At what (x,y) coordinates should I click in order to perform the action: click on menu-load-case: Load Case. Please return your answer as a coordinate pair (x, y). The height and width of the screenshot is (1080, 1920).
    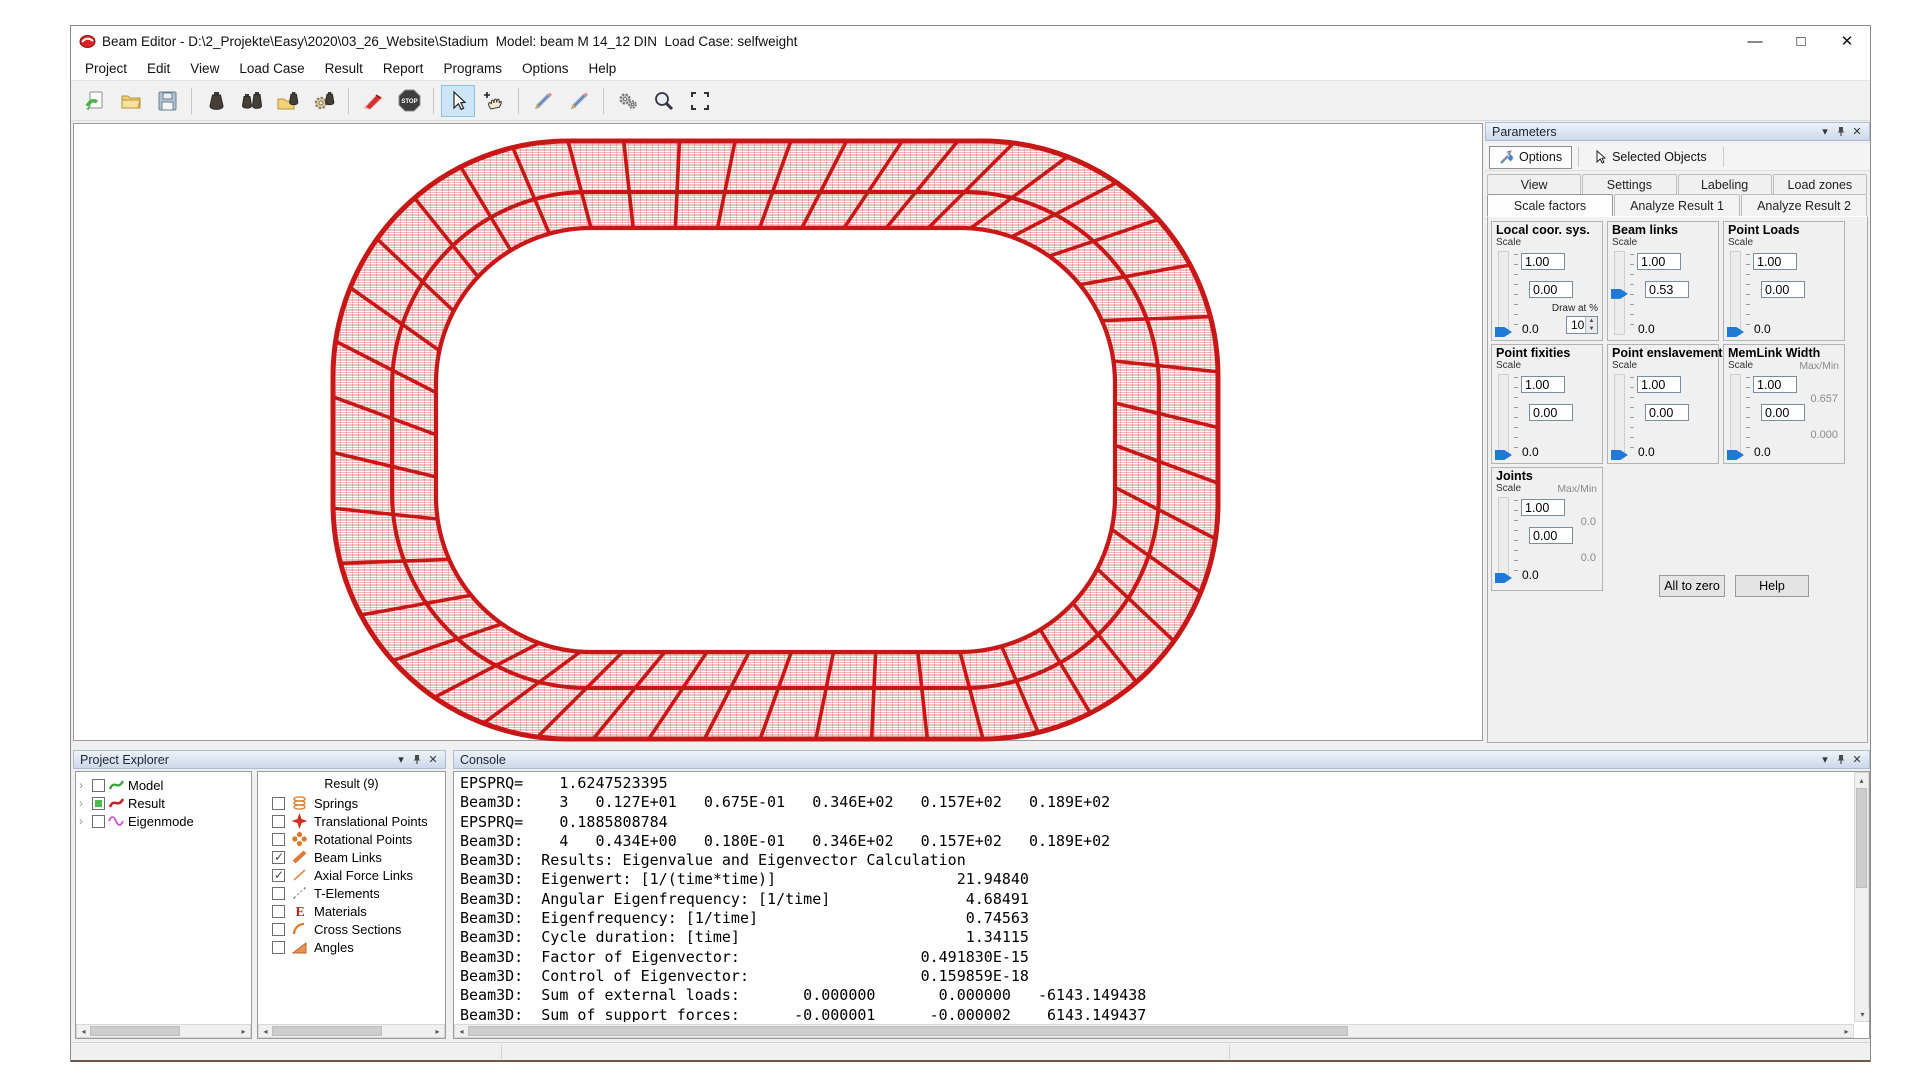
    Looking at the image, I should click on (272, 68).